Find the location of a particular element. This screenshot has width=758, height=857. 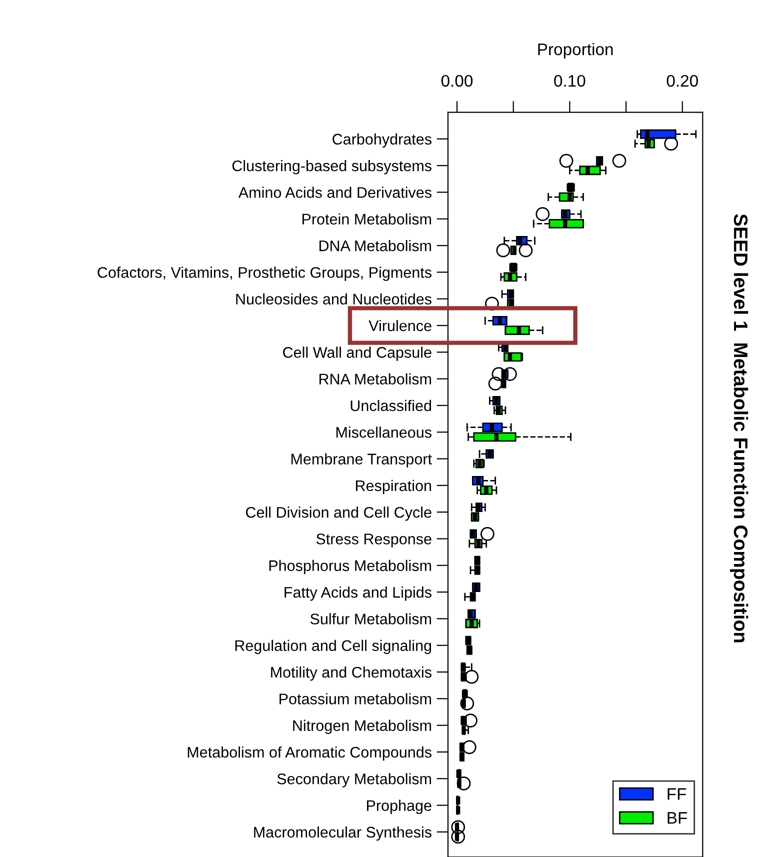

y-tick-label: Protein Metabolism is located at coordinates (367, 219).